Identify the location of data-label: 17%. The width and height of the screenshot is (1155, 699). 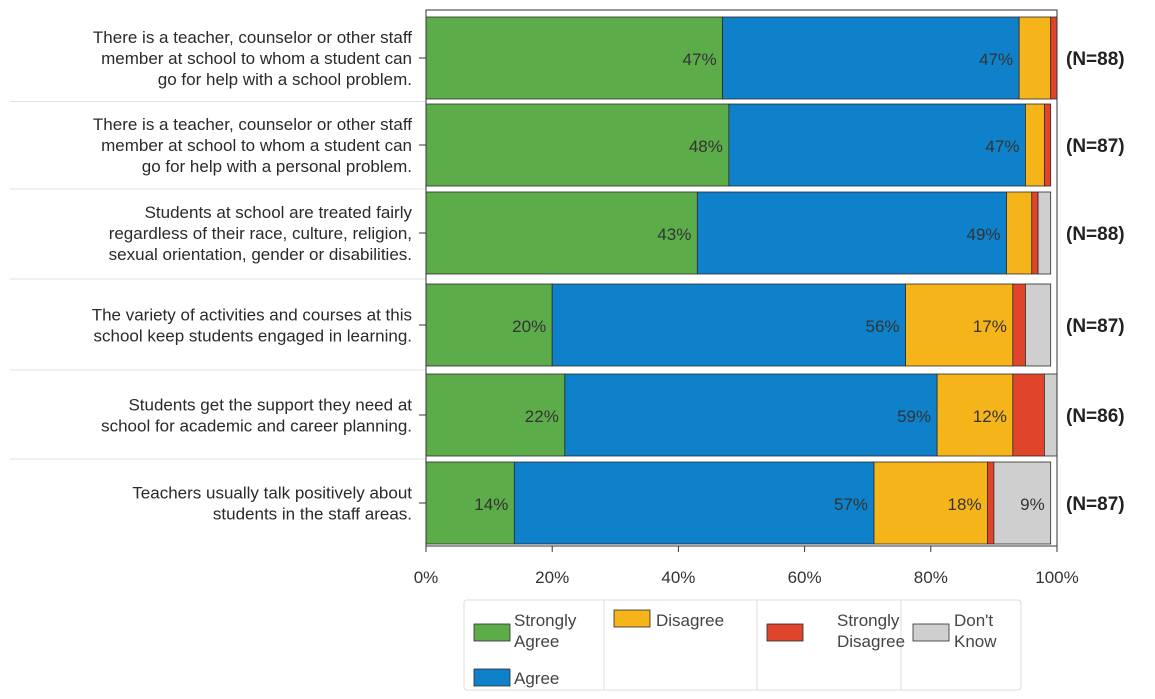
(990, 326).